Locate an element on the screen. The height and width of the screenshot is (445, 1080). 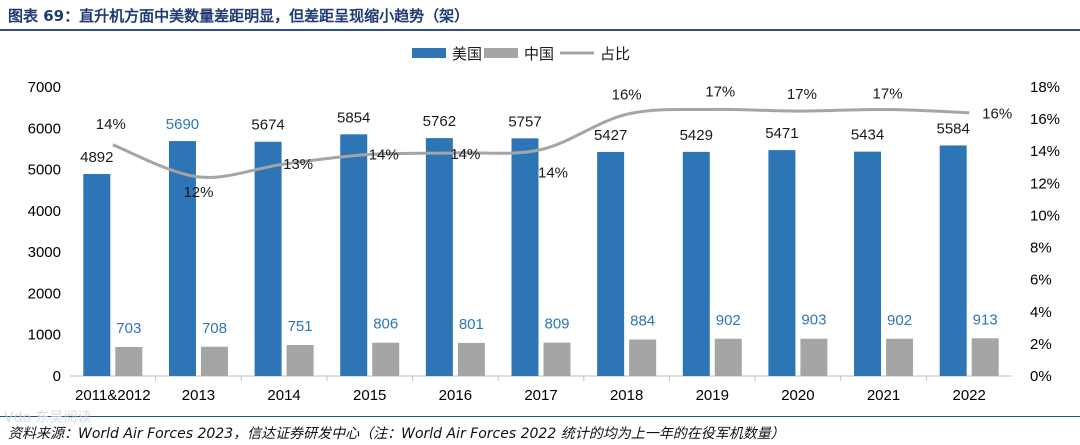
figure-title: 图表 69：直升机方面中美数量差距明显，但差距呈现缩小趋势（架） is located at coordinates (239, 16).